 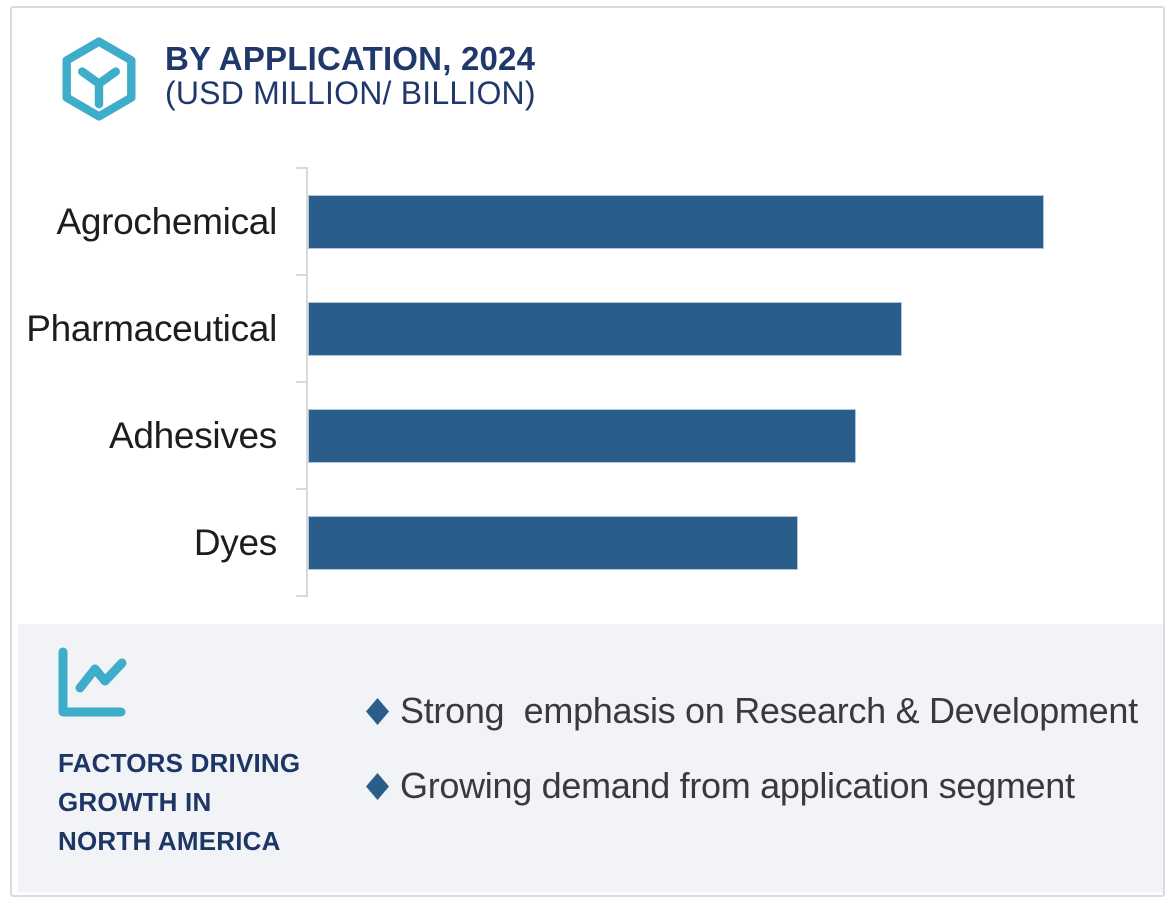 I want to click on bullet-text: Growing demand from application segment, so click(x=737, y=785).